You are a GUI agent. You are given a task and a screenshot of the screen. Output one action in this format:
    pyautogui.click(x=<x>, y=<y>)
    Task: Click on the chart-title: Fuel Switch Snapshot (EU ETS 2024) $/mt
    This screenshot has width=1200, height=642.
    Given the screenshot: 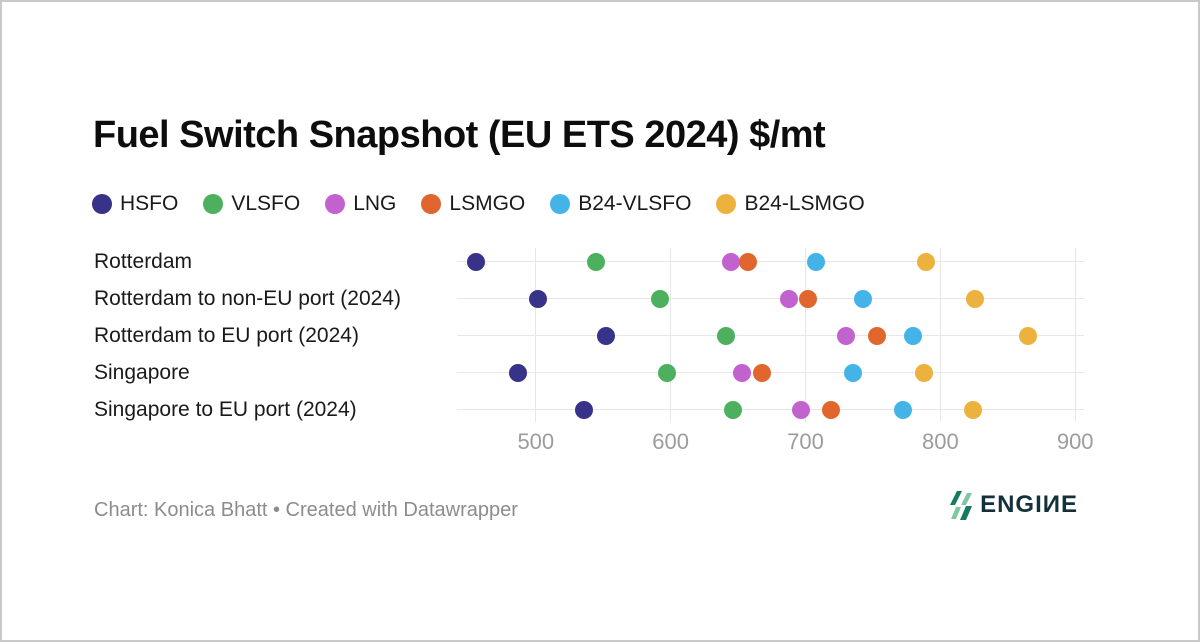 What is the action you would take?
    pyautogui.click(x=459, y=135)
    